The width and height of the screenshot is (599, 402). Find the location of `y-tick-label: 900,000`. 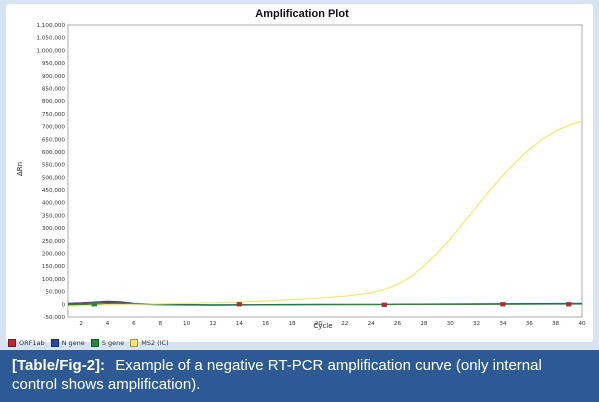

y-tick-label: 900,000 is located at coordinates (54, 77).